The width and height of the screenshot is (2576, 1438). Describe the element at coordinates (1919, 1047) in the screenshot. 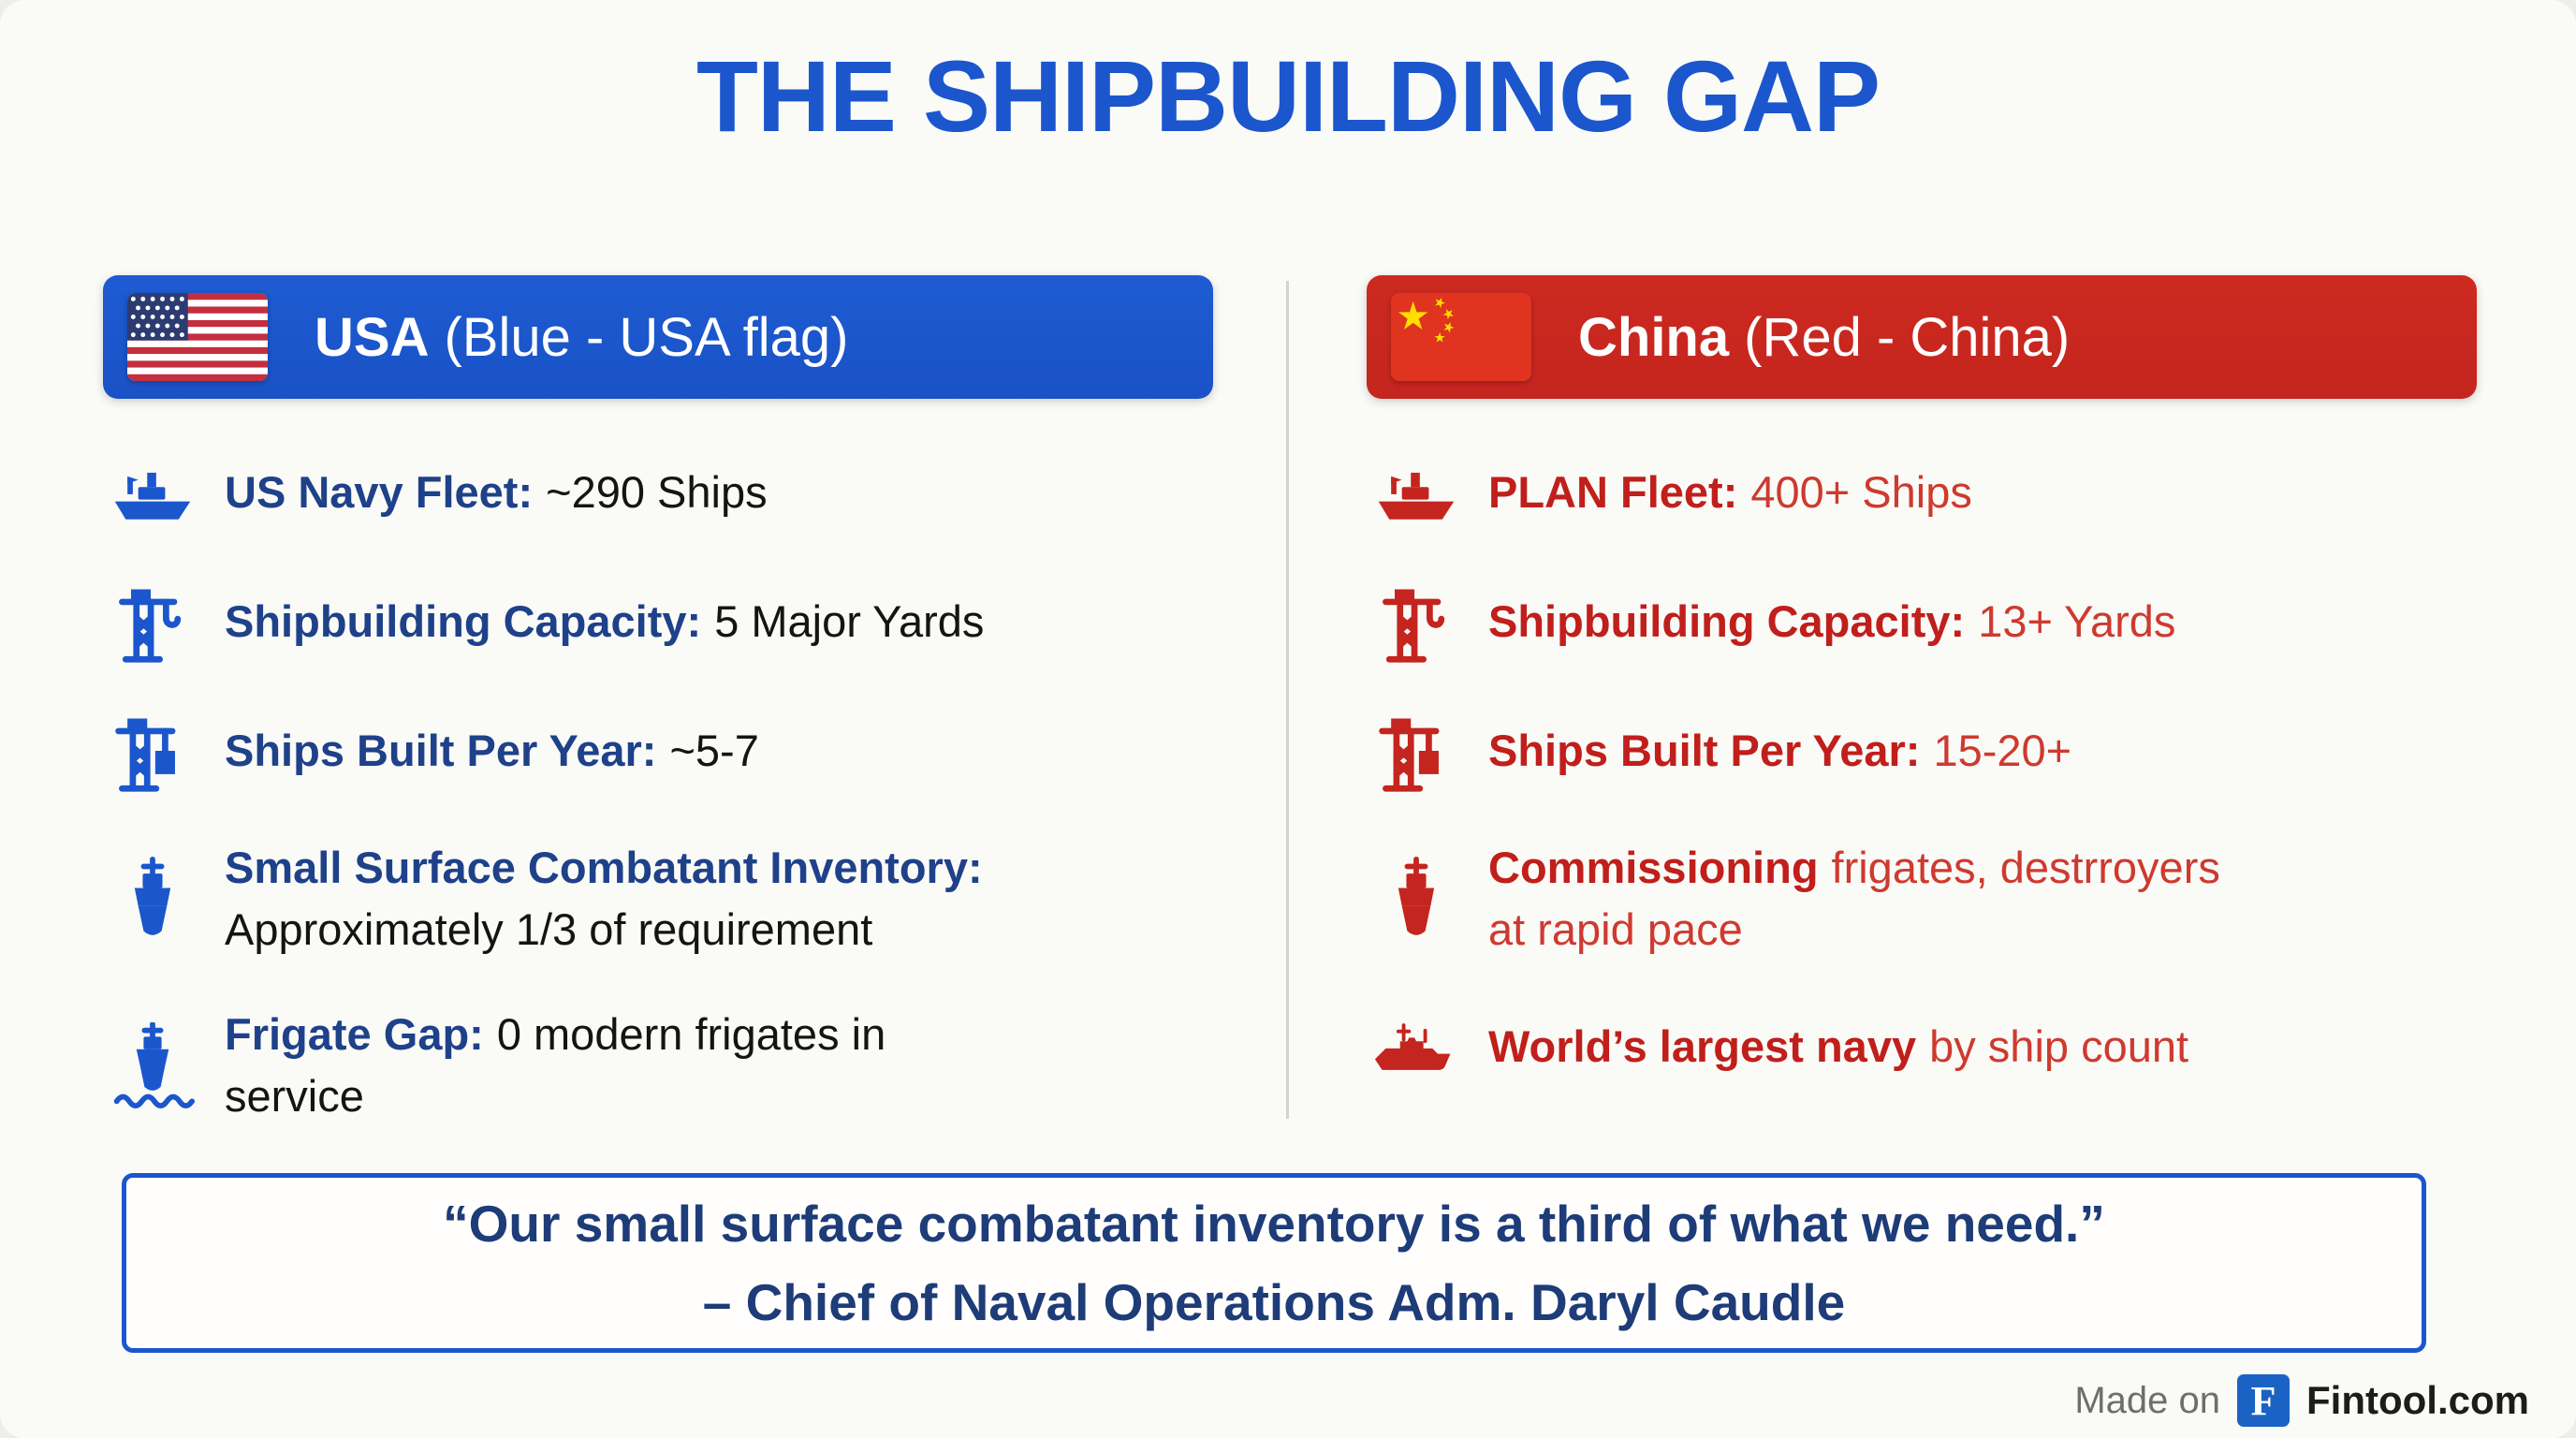

I see `stat-row-china-largest: World’s largest navy by ship count` at that location.